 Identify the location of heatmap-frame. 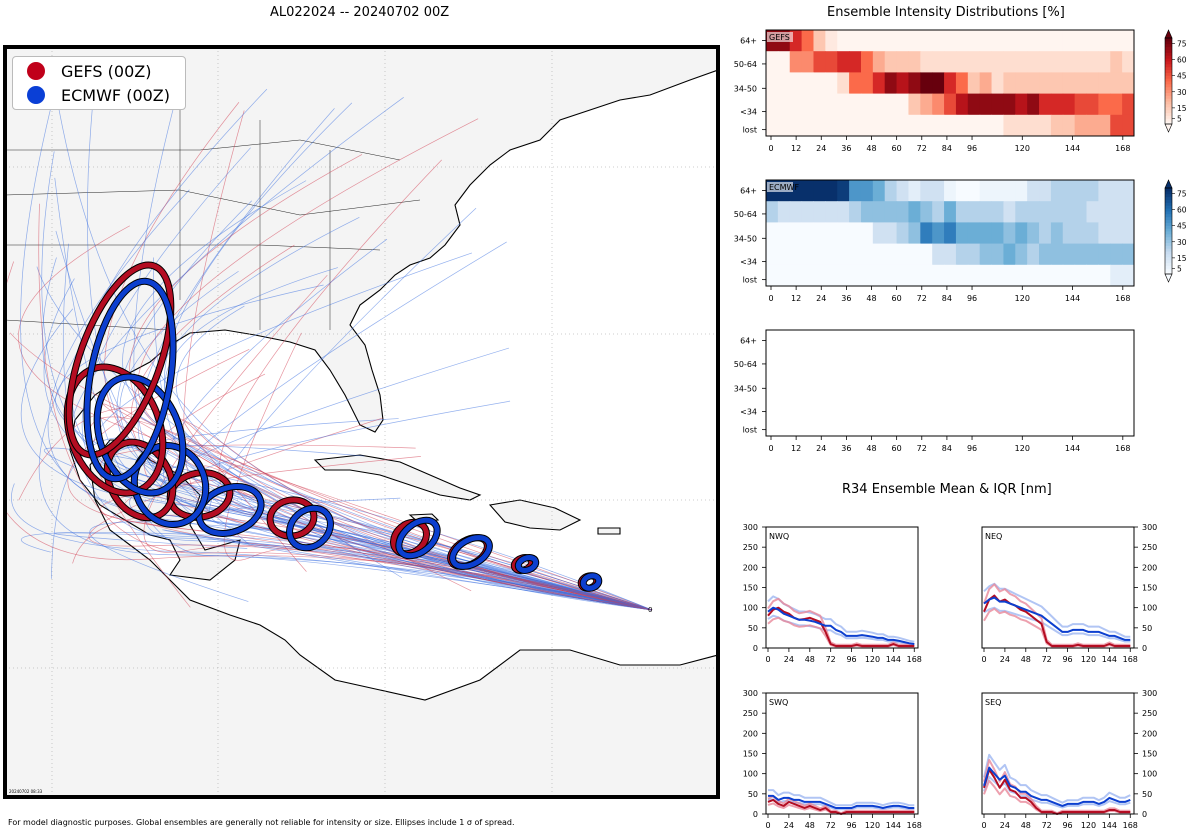
(950, 383).